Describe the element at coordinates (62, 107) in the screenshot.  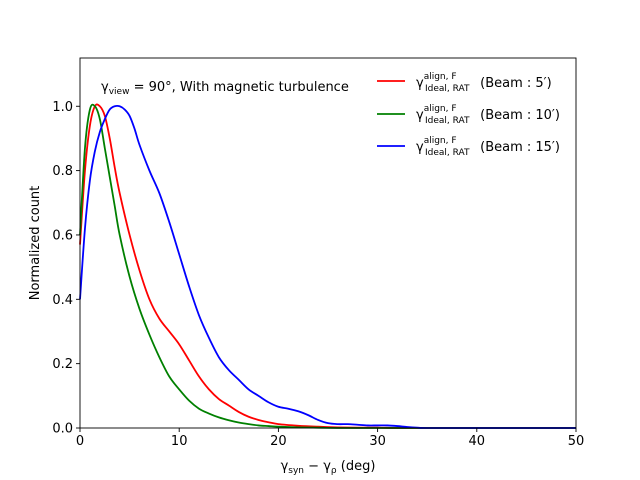
I see `y-tick-label: 1.0` at that location.